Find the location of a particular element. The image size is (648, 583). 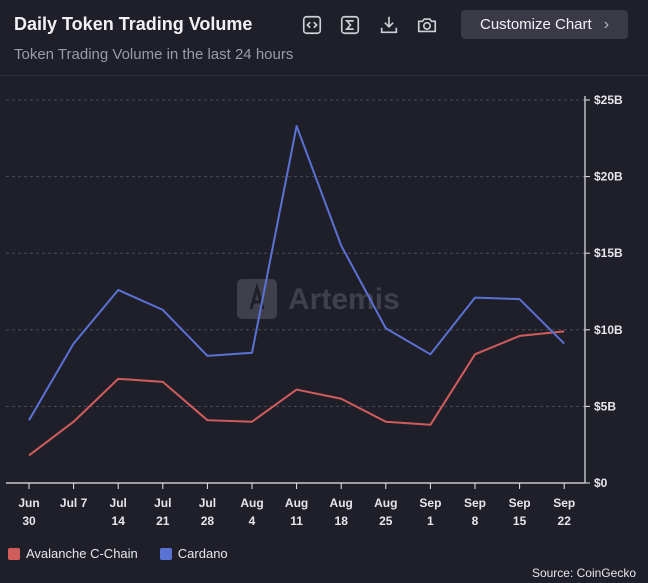

x-tick-label: 30 is located at coordinates (29, 521).